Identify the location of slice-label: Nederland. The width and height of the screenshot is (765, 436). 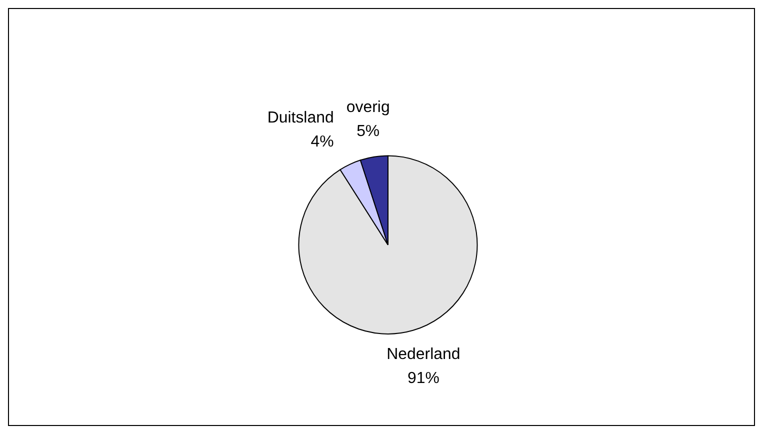
(423, 355).